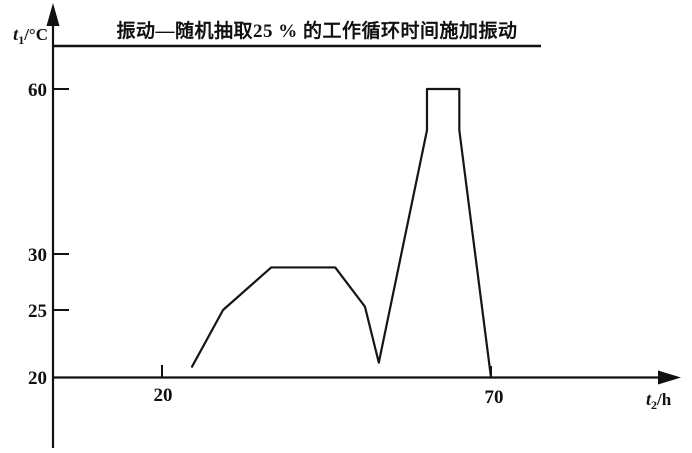 This screenshot has height=453, width=692. Describe the element at coordinates (37, 378) in the screenshot. I see `y-tick-label-20: 20` at that location.